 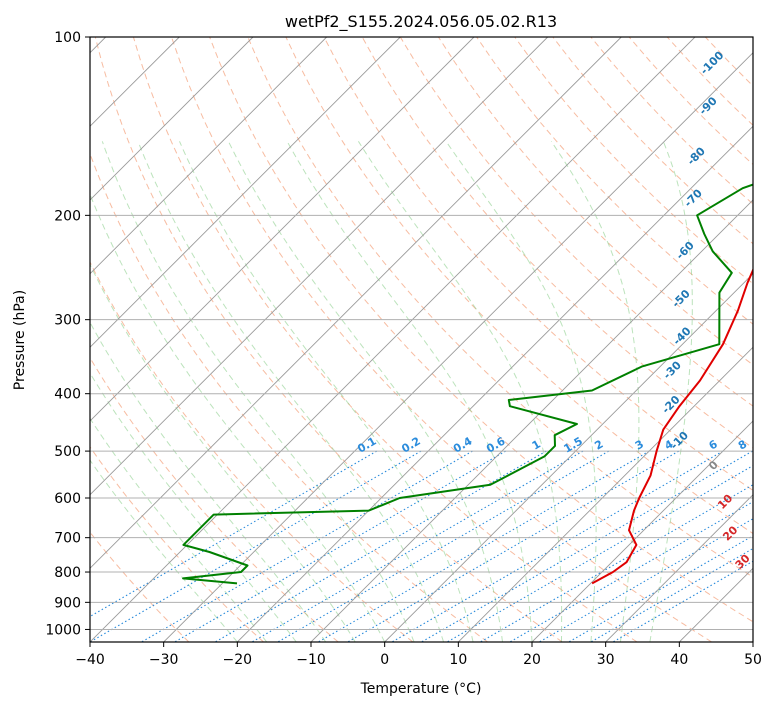 I want to click on y-tick-label: 800, so click(x=67, y=573).